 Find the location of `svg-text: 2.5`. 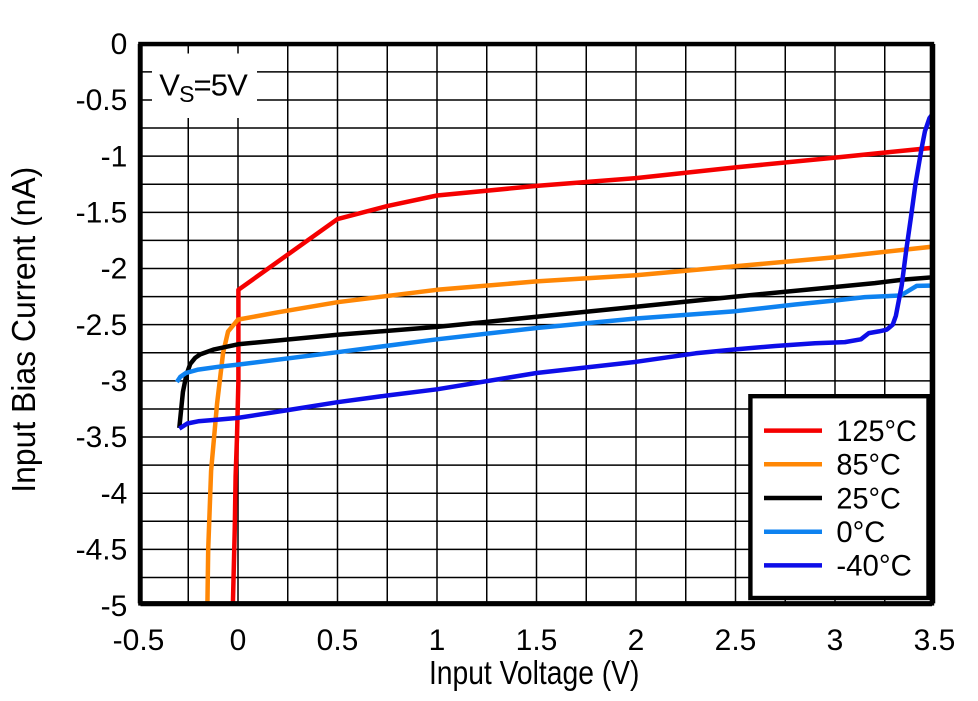

svg-text: 2.5 is located at coordinates (736, 640).